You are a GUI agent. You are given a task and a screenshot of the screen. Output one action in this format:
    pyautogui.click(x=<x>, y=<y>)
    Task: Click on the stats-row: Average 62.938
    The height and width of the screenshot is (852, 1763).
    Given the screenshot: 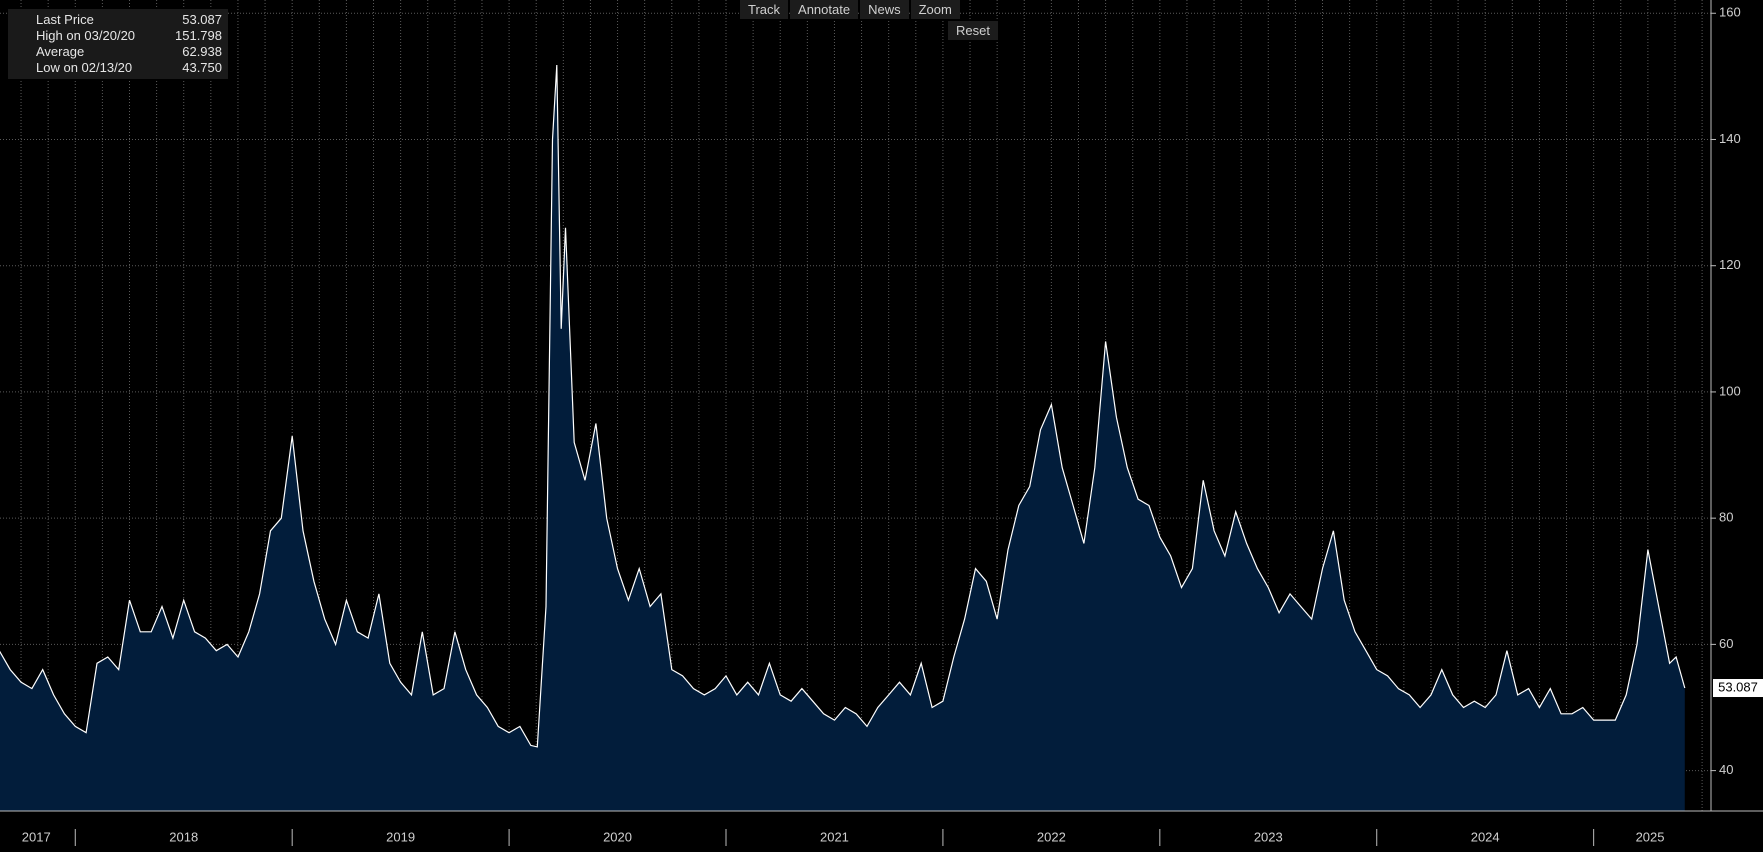 What is the action you would take?
    pyautogui.click(x=129, y=52)
    